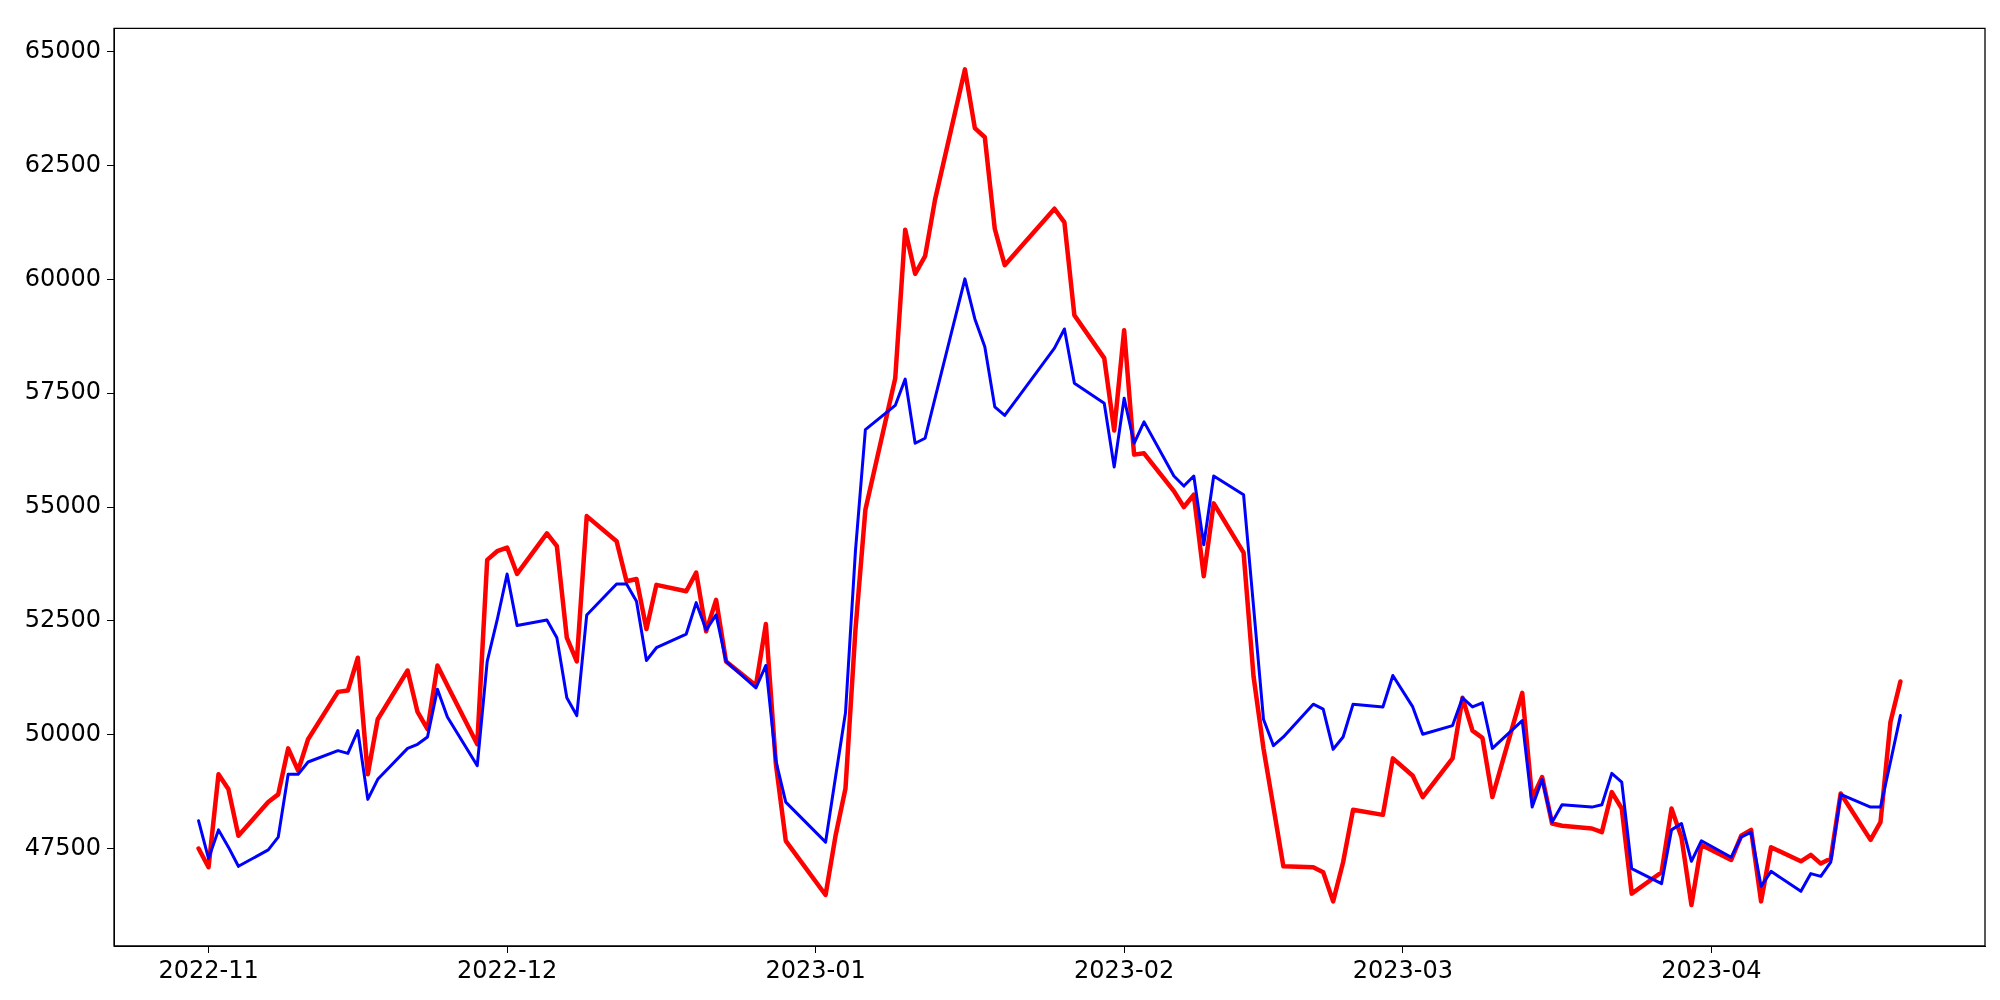 This screenshot has width=2000, height=1000. Describe the element at coordinates (1124, 969) in the screenshot. I see `x-tick-label: 2023-02` at that location.